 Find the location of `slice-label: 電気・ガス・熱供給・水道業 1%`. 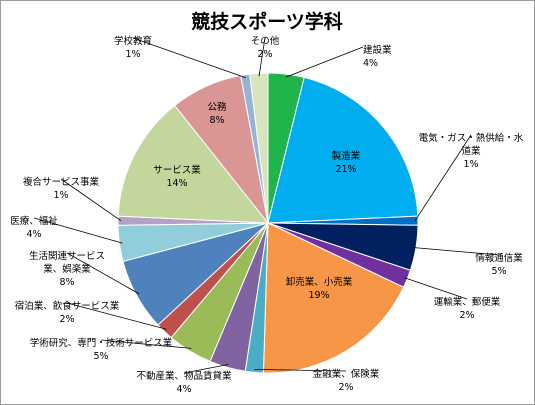

slice-label: 電気・ガス・熱供給・水道業 1% is located at coordinates (471, 151).